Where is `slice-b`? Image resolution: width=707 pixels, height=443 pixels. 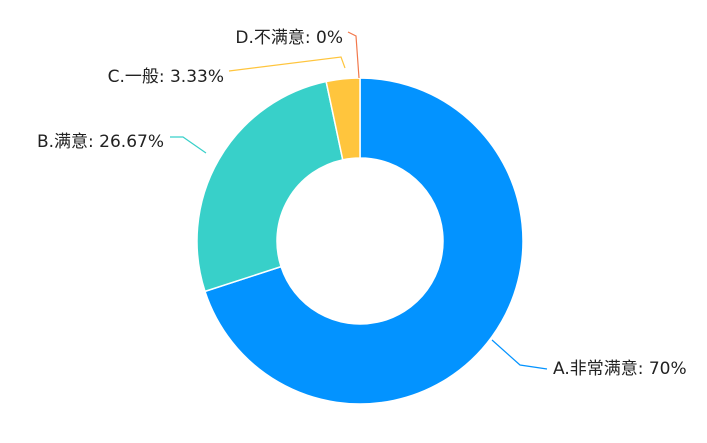
slice-b is located at coordinates (270, 186).